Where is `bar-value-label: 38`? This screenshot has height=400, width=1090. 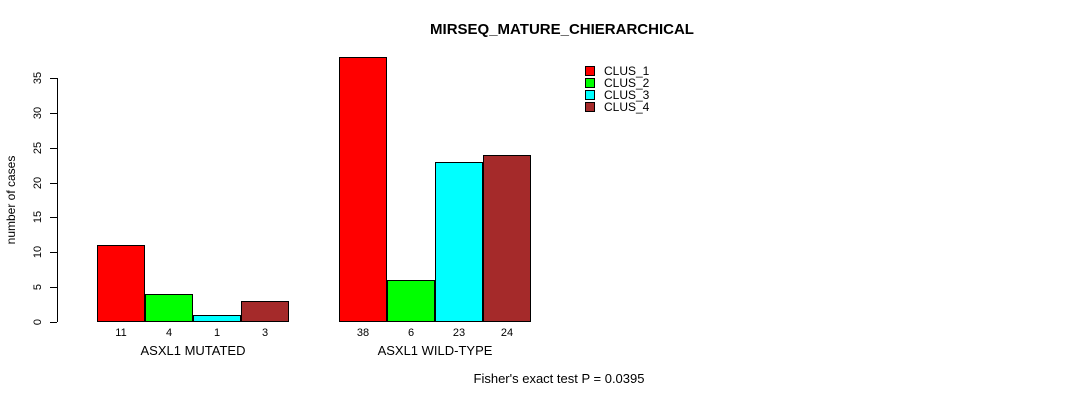 bar-value-label: 38 is located at coordinates (363, 333).